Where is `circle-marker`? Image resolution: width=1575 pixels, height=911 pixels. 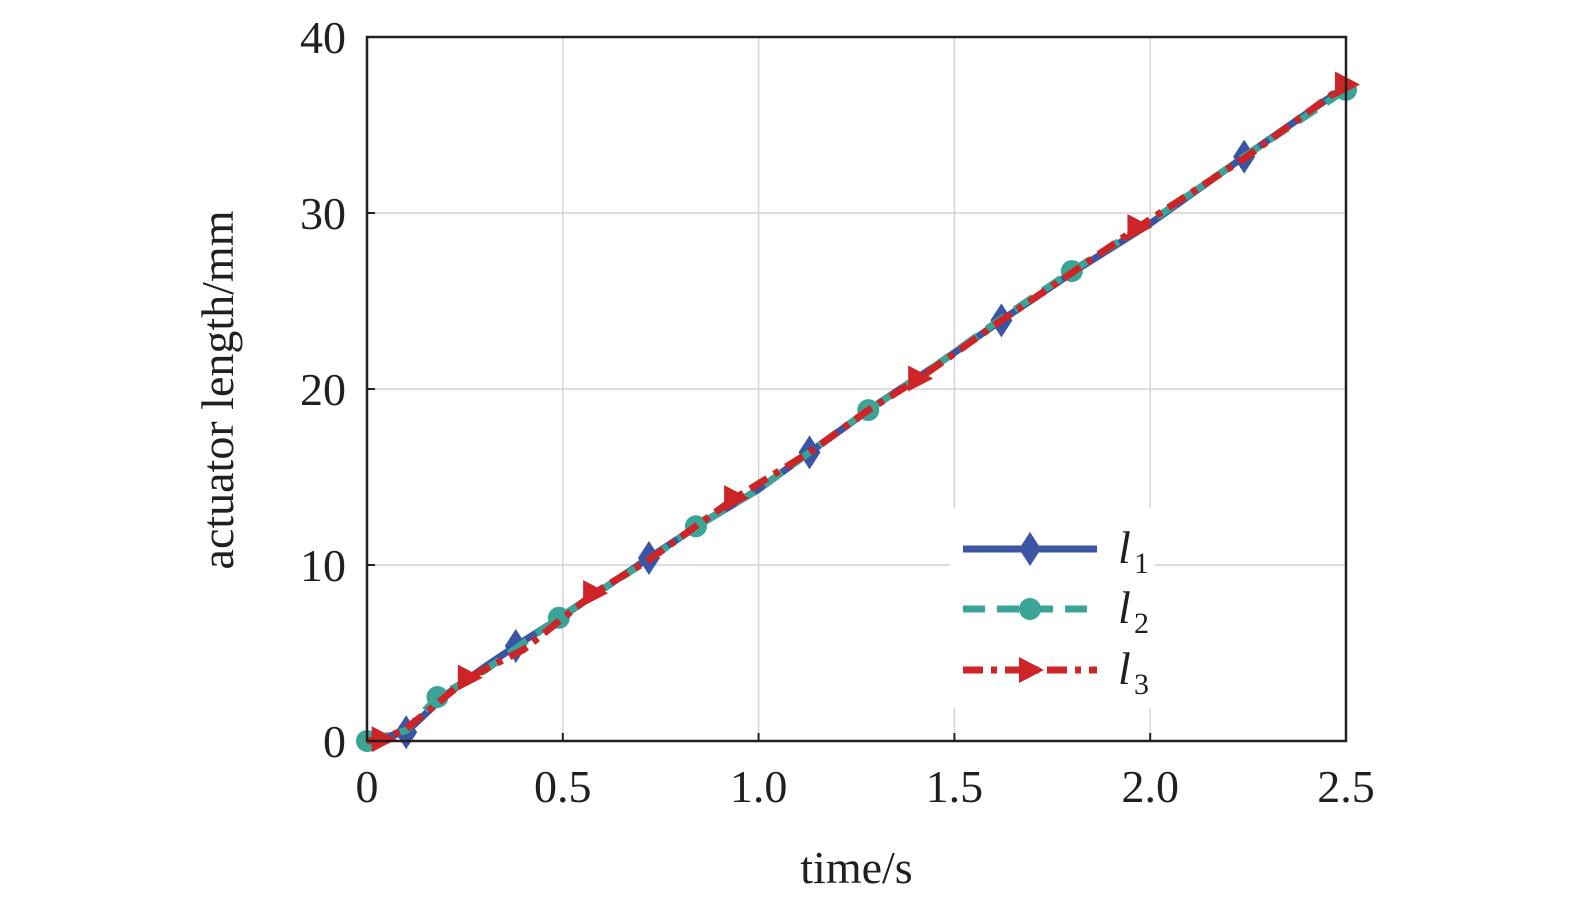
circle-marker is located at coordinates (1030, 609).